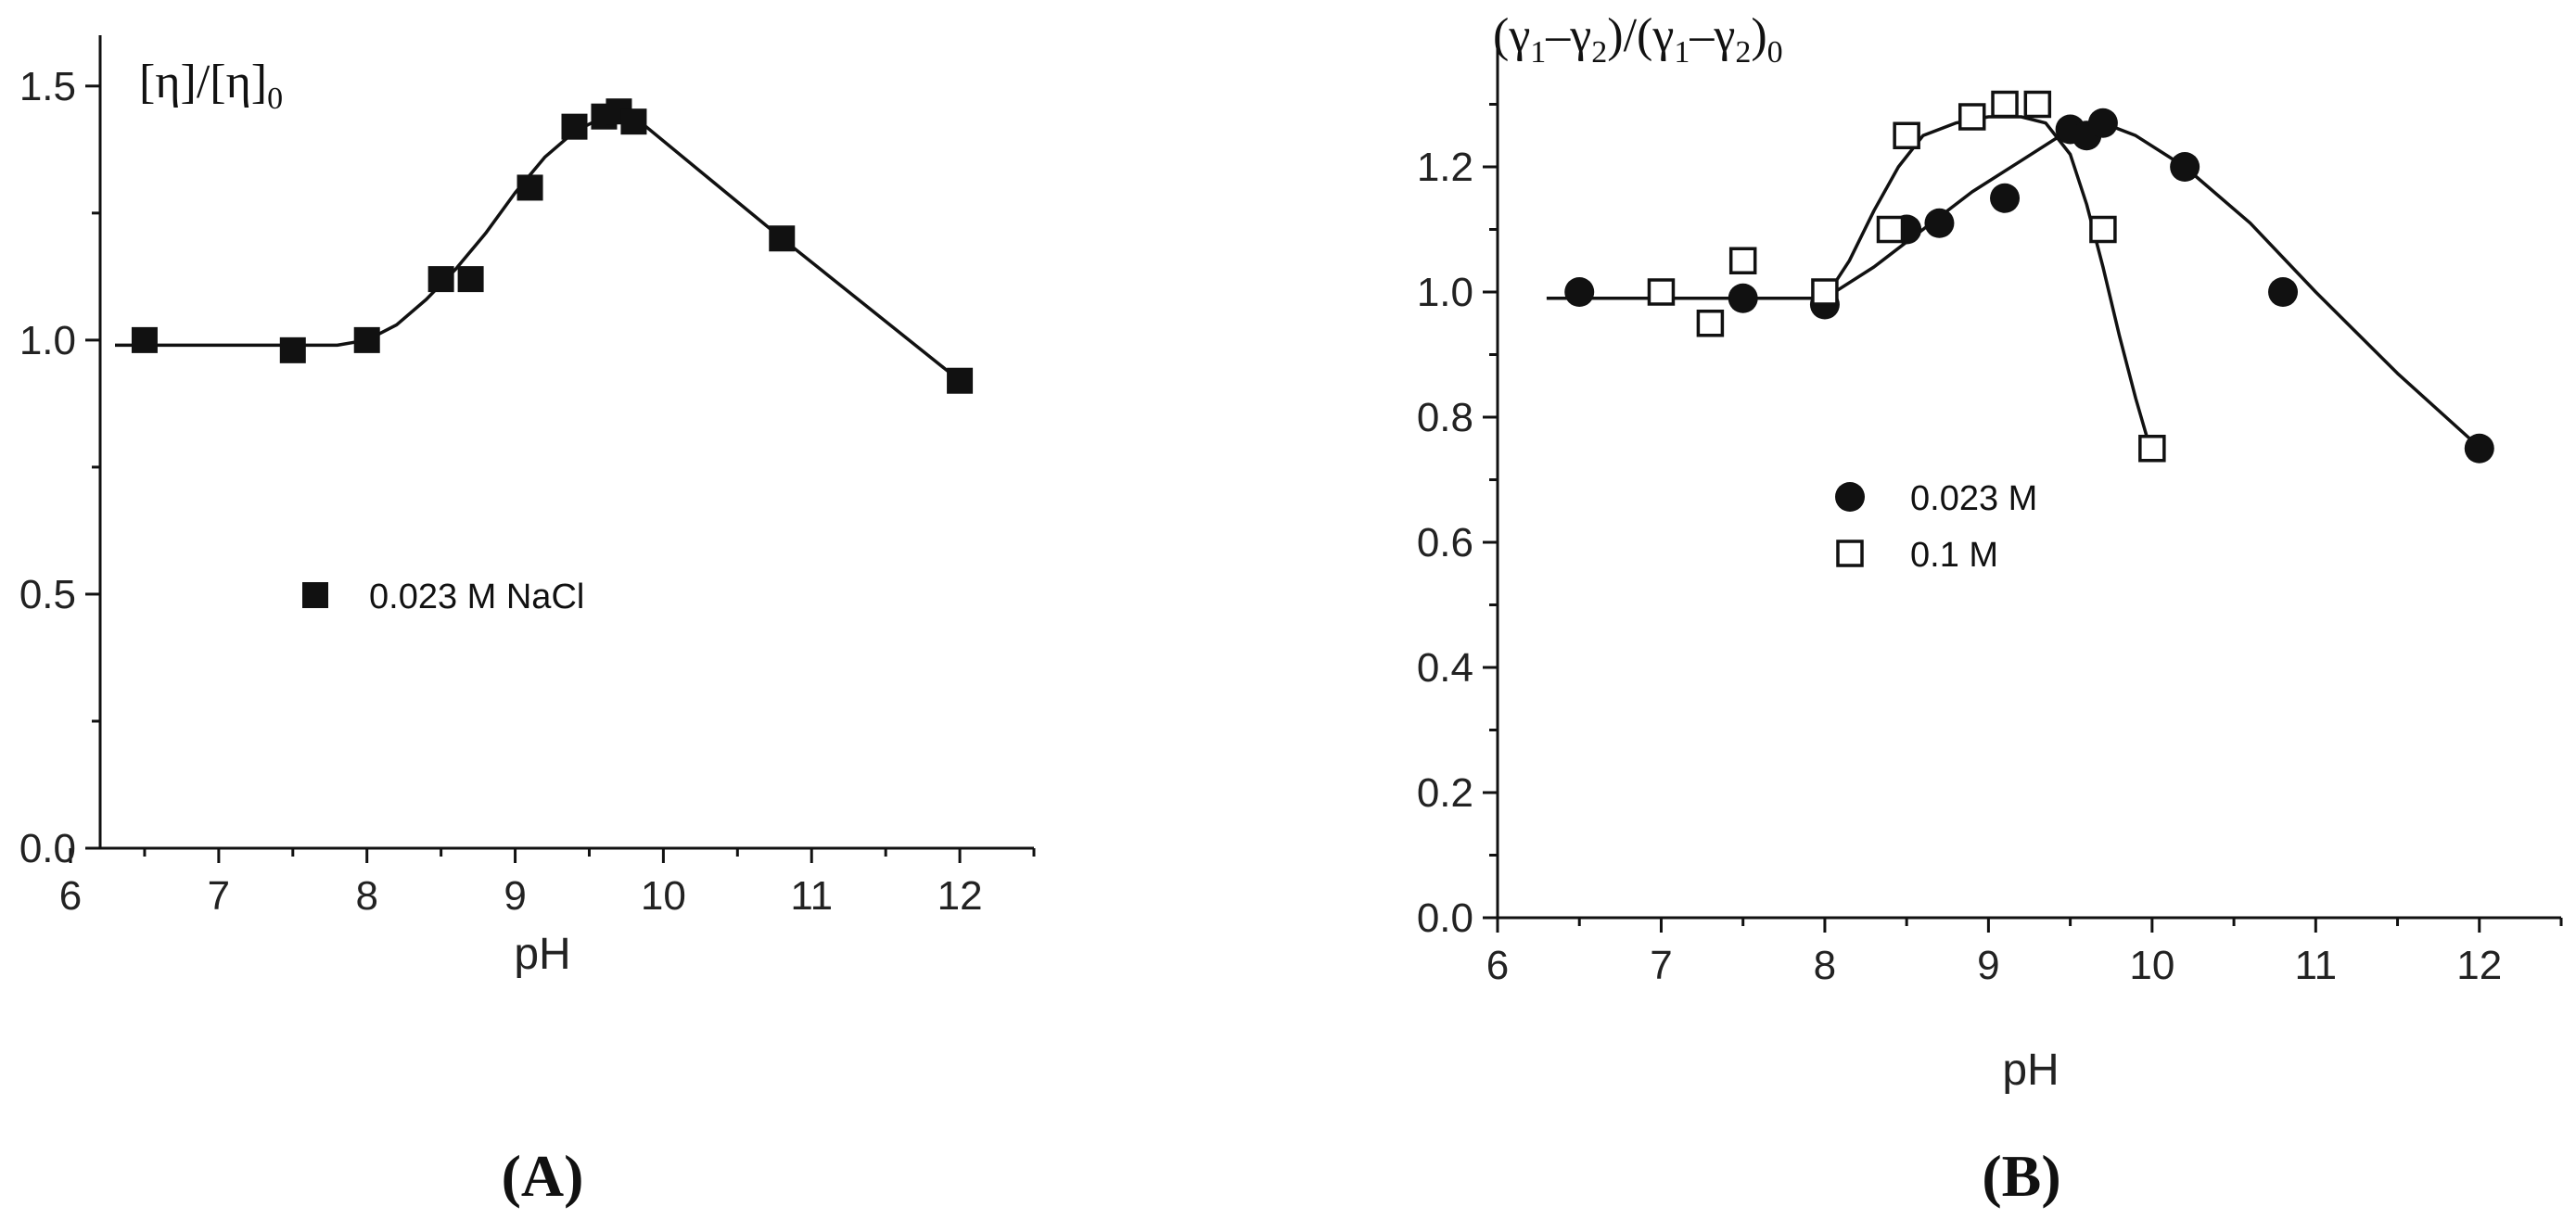  I want to click on panel-label: (B), so click(2021, 1176).